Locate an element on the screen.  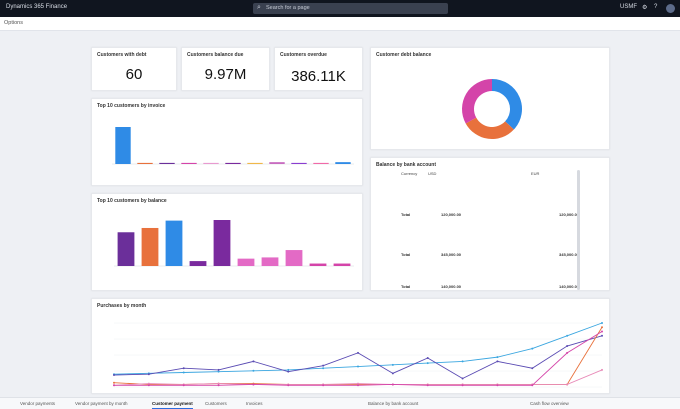
table-card: Balance by bank account is located at coordinates (490, 224).